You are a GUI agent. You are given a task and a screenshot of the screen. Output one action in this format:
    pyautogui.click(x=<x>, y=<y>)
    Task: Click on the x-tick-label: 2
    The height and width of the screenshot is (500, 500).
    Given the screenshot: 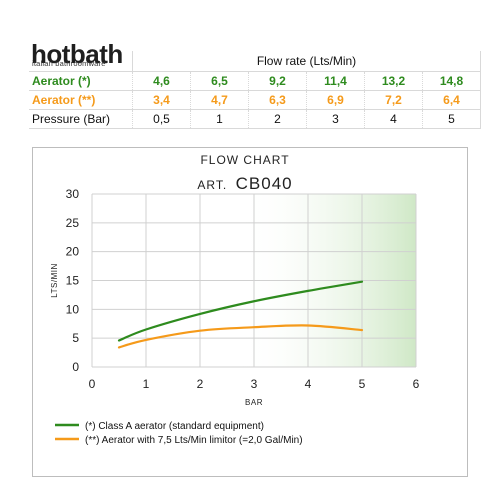 What is the action you would take?
    pyautogui.click(x=200, y=384)
    